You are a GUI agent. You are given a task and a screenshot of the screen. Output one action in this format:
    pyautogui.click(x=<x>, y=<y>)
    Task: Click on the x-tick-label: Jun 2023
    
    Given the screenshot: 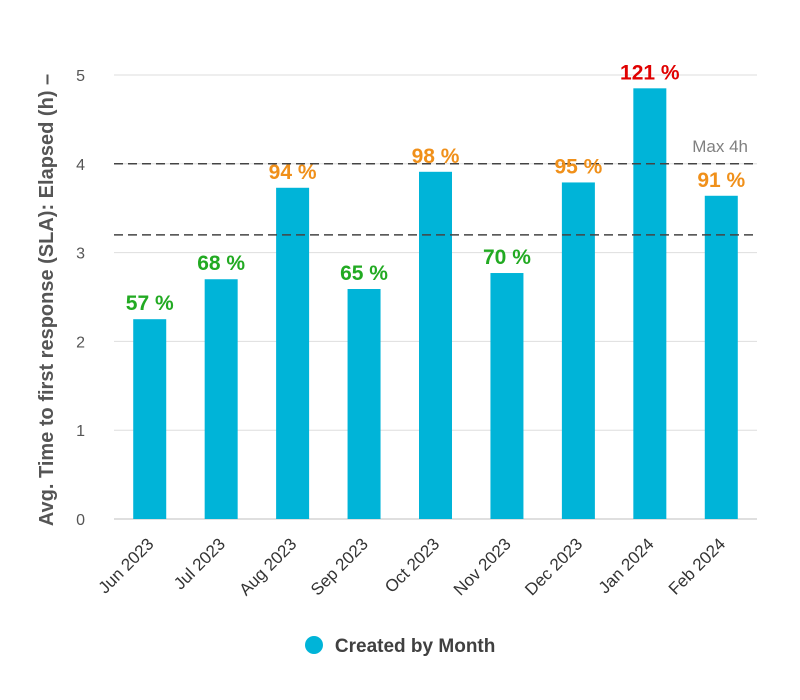 What is the action you would take?
    pyautogui.click(x=126, y=565)
    